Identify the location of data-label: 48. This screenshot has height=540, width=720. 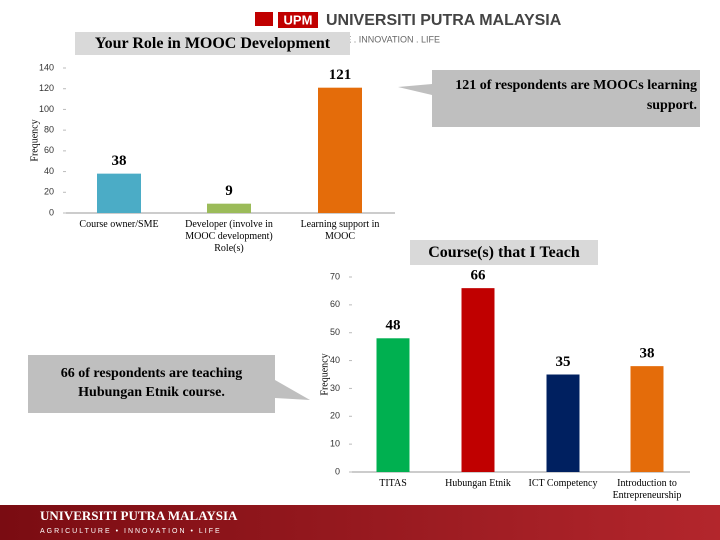
(393, 326).